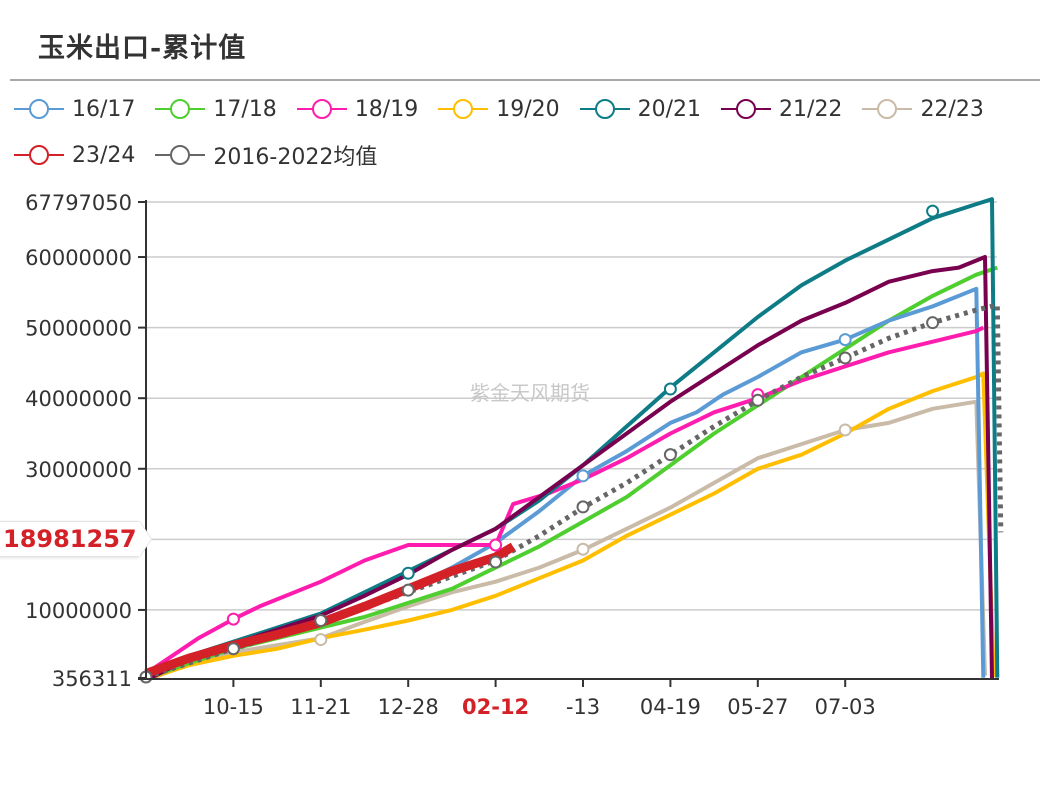 This screenshot has width=1060, height=800. I want to click on x-tick-label: 12-28, so click(408, 707).